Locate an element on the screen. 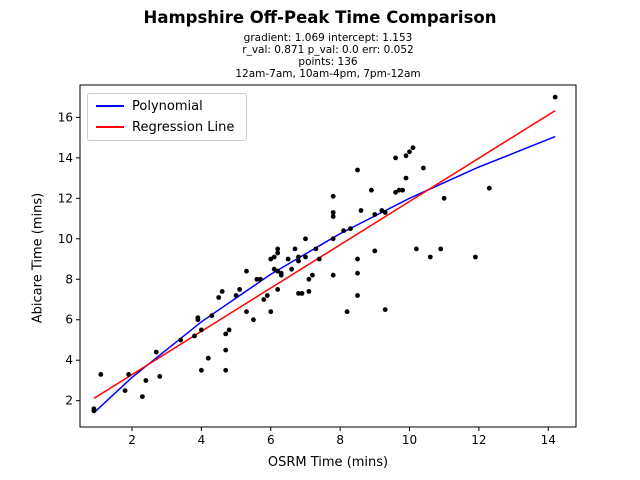 This screenshot has height=480, width=640. x-tick-label: 4 is located at coordinates (202, 440).